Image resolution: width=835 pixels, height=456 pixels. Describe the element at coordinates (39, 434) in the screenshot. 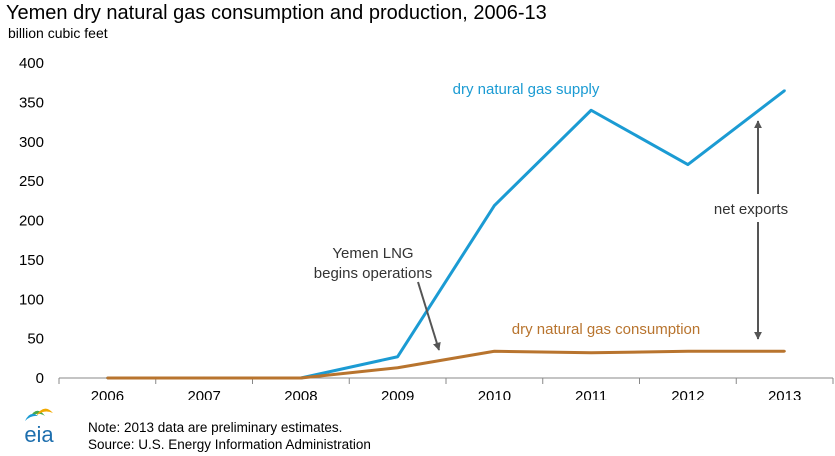

I see `eia-logo-text: eia` at that location.